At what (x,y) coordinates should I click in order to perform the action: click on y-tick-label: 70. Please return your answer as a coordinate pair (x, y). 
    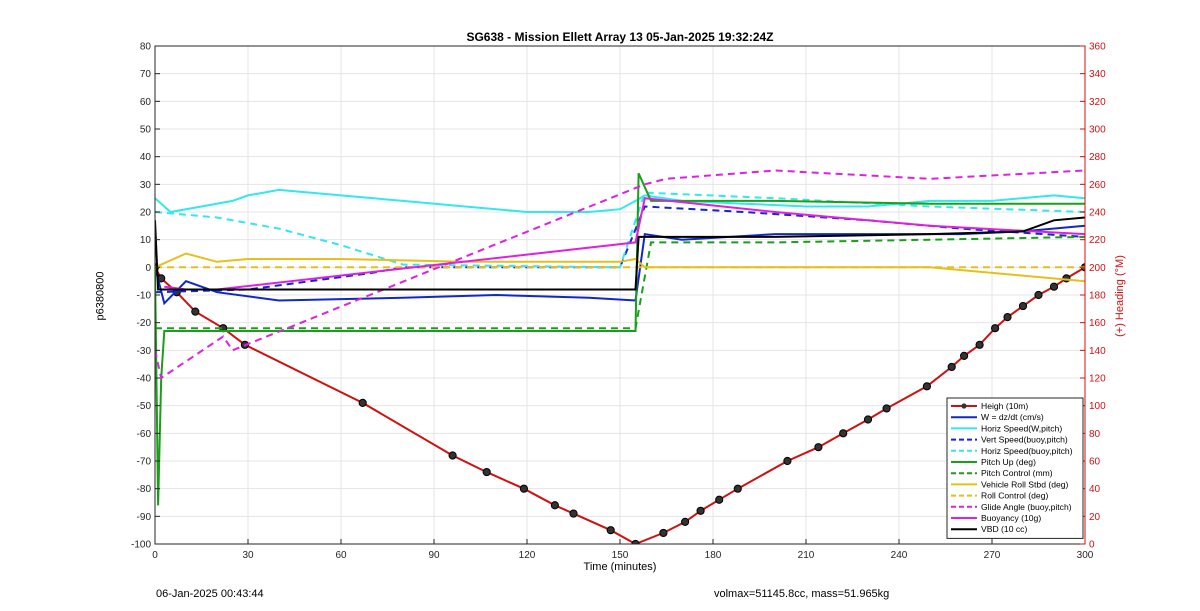
    Looking at the image, I should click on (146, 74).